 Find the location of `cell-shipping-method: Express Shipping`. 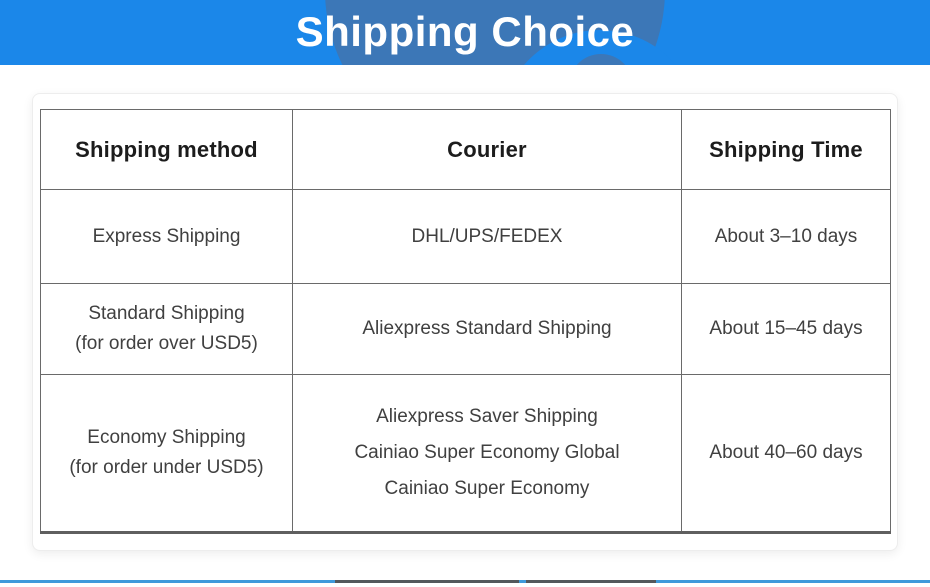

cell-shipping-method: Express Shipping is located at coordinates (166, 236).